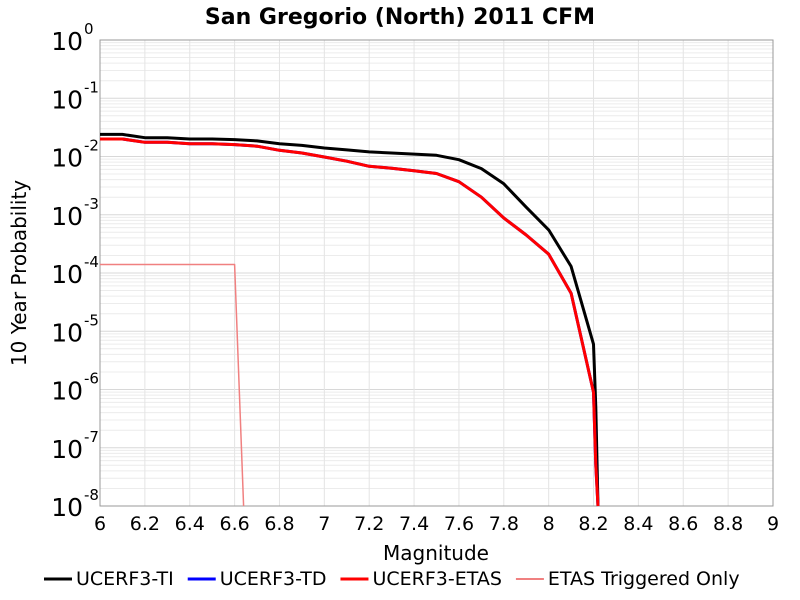  I want to click on x-tick-label: 7.8, so click(504, 524).